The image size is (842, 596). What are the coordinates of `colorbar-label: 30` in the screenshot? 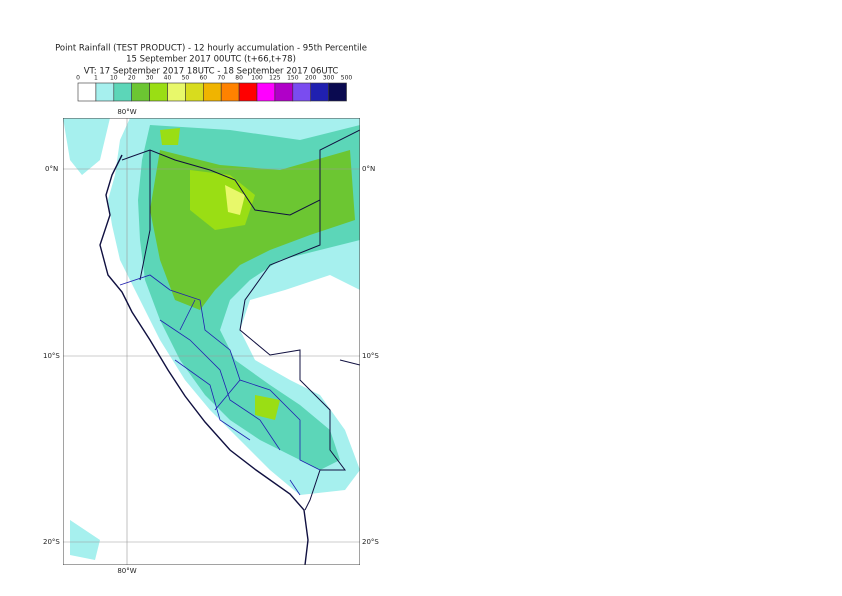 It's located at (150, 78).